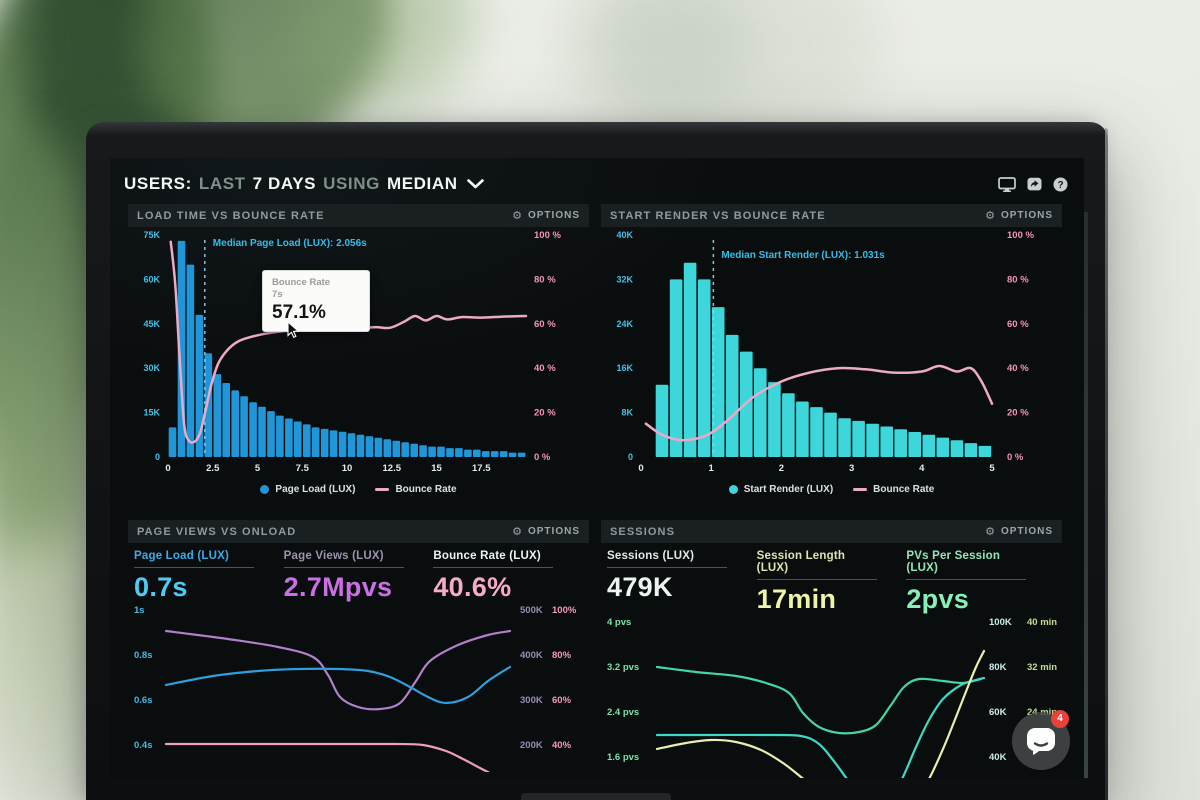 The image size is (1200, 800). What do you see at coordinates (619, 622) in the screenshot?
I see `svg-text: 4 pvs` at bounding box center [619, 622].